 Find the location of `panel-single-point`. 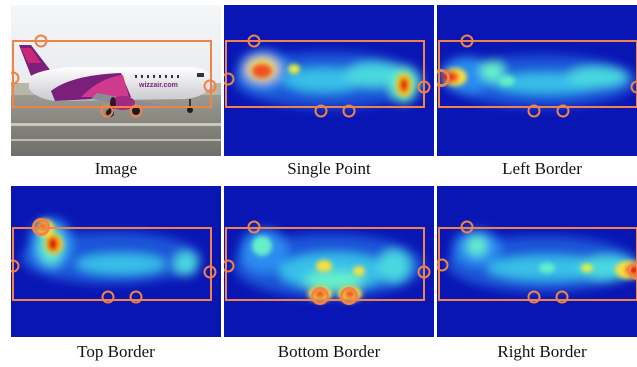

panel-single-point is located at coordinates (329, 80).